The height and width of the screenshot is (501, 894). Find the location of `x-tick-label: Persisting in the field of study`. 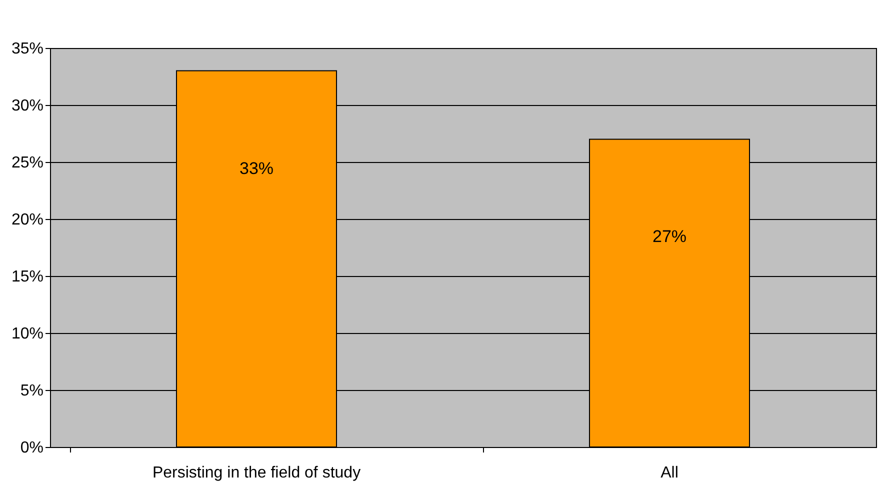

x-tick-label: Persisting in the field of study is located at coordinates (256, 473).